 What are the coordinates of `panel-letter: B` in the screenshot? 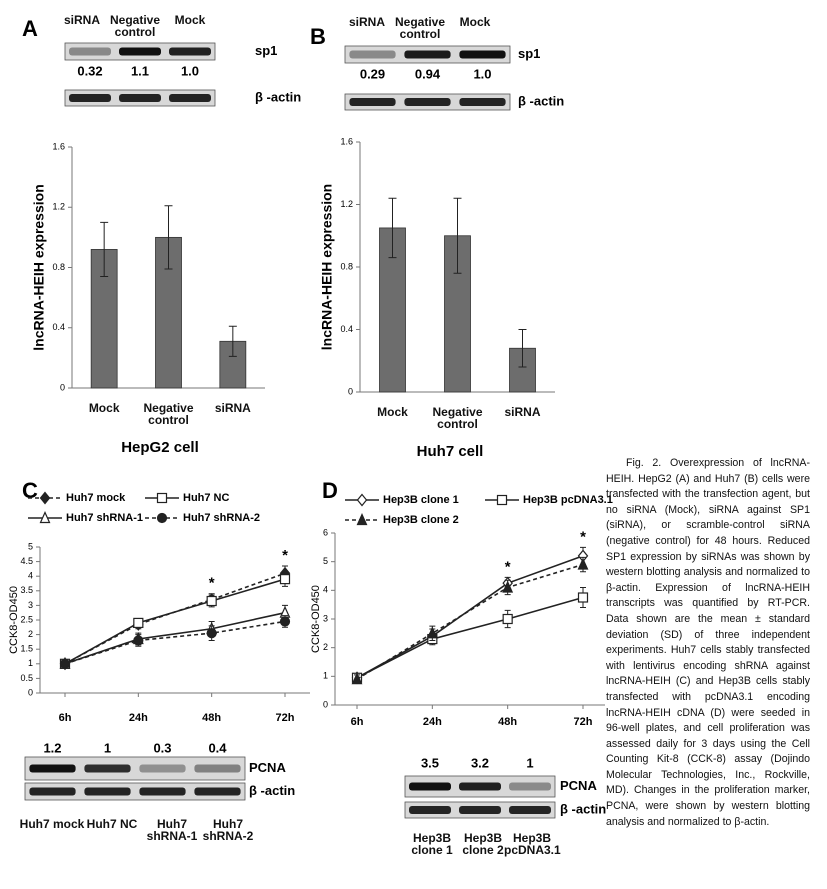 It's located at (318, 36).